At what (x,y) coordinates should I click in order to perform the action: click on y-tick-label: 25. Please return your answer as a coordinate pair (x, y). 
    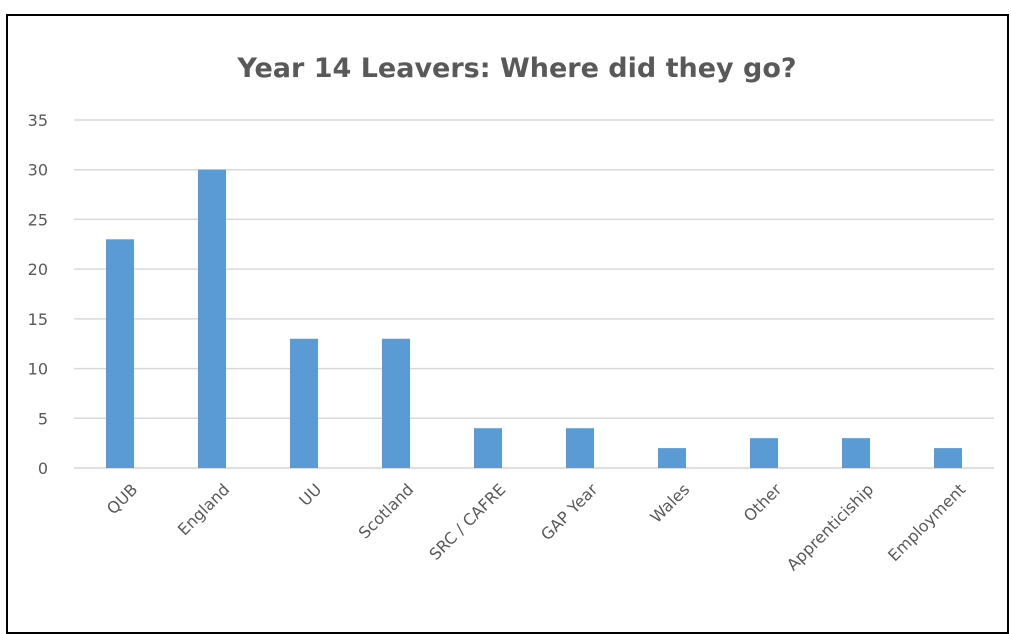
    Looking at the image, I should click on (38, 219).